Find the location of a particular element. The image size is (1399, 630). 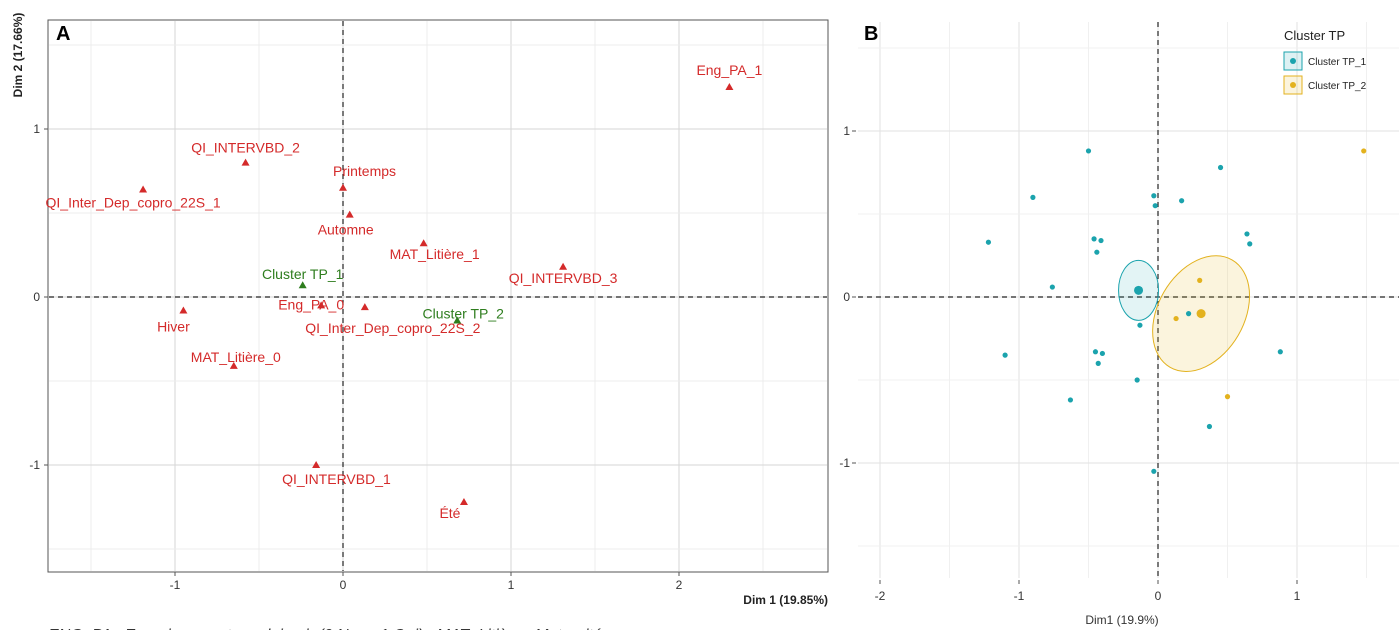

point-label: Hiver is located at coordinates (173, 326).